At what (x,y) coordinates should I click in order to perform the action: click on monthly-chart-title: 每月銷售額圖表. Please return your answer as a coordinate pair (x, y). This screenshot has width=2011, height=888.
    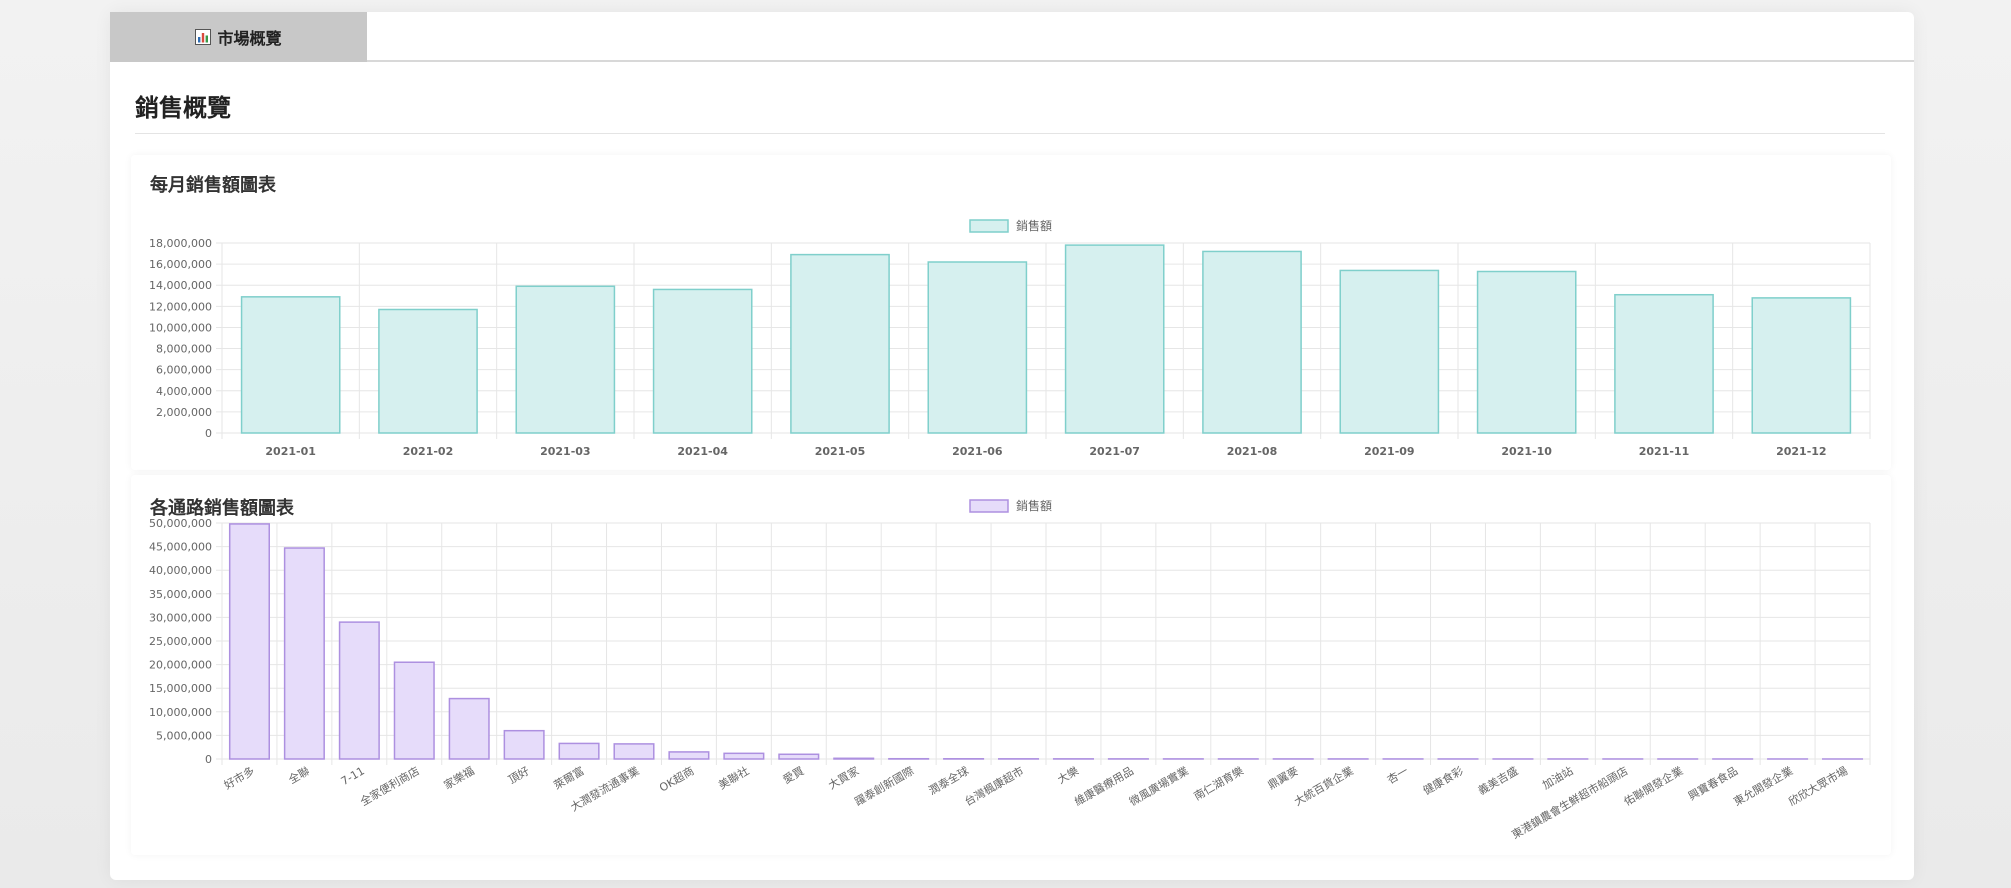
    Looking at the image, I should click on (213, 185).